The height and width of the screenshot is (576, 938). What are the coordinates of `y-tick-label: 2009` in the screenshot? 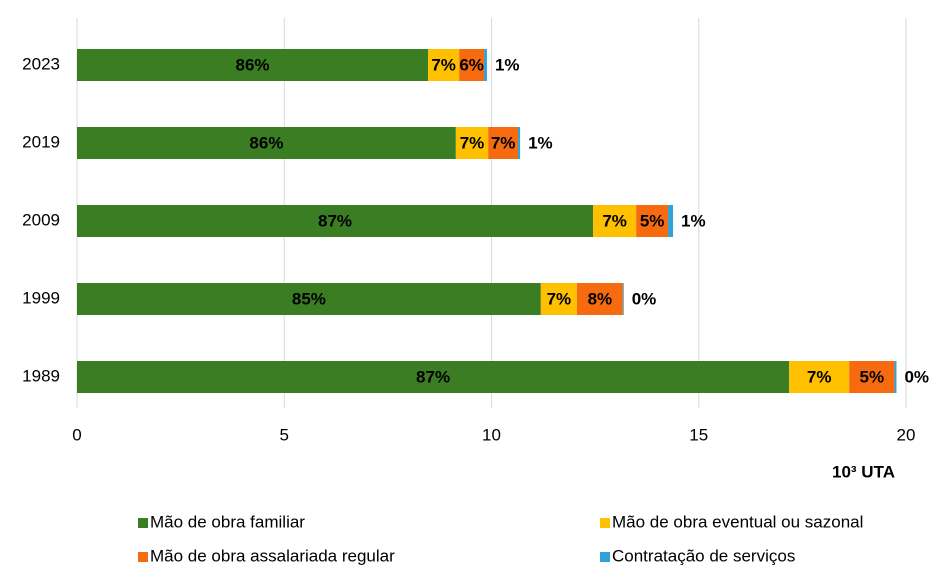 It's located at (41, 219).